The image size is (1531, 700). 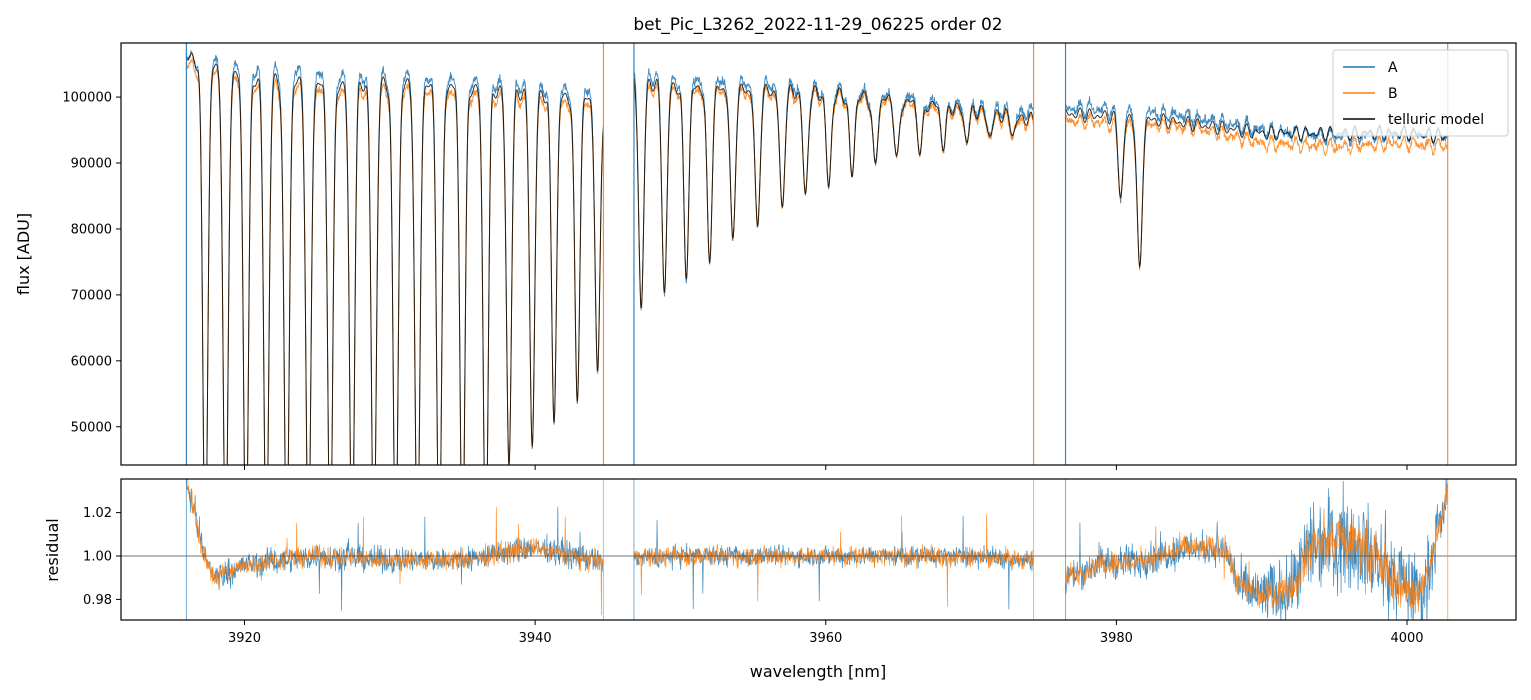 I want to click on flux-y-tick-label: 80000, so click(x=91, y=229).